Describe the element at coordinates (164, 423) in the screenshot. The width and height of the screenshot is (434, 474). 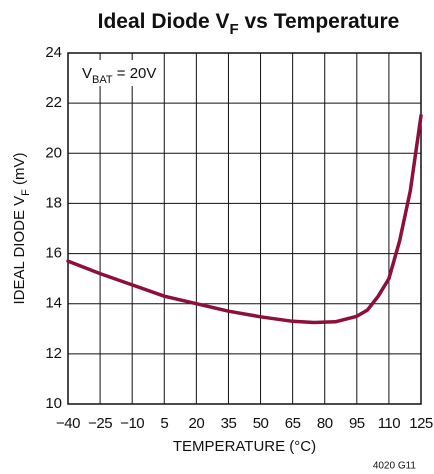
I see `x-tick-label: 5` at that location.